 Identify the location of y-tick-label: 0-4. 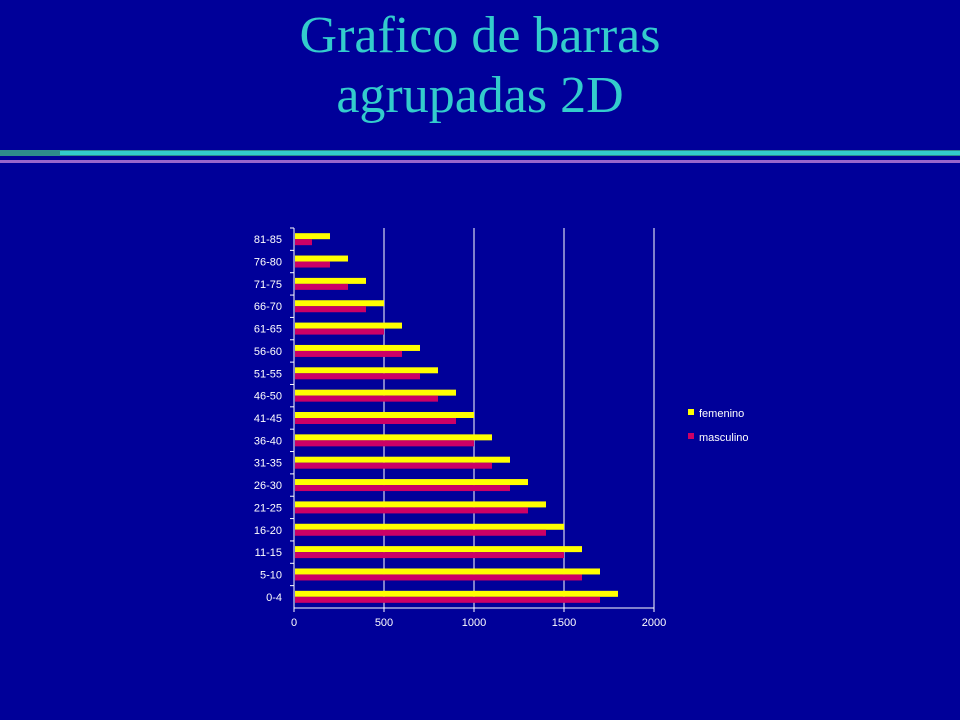
(274, 598).